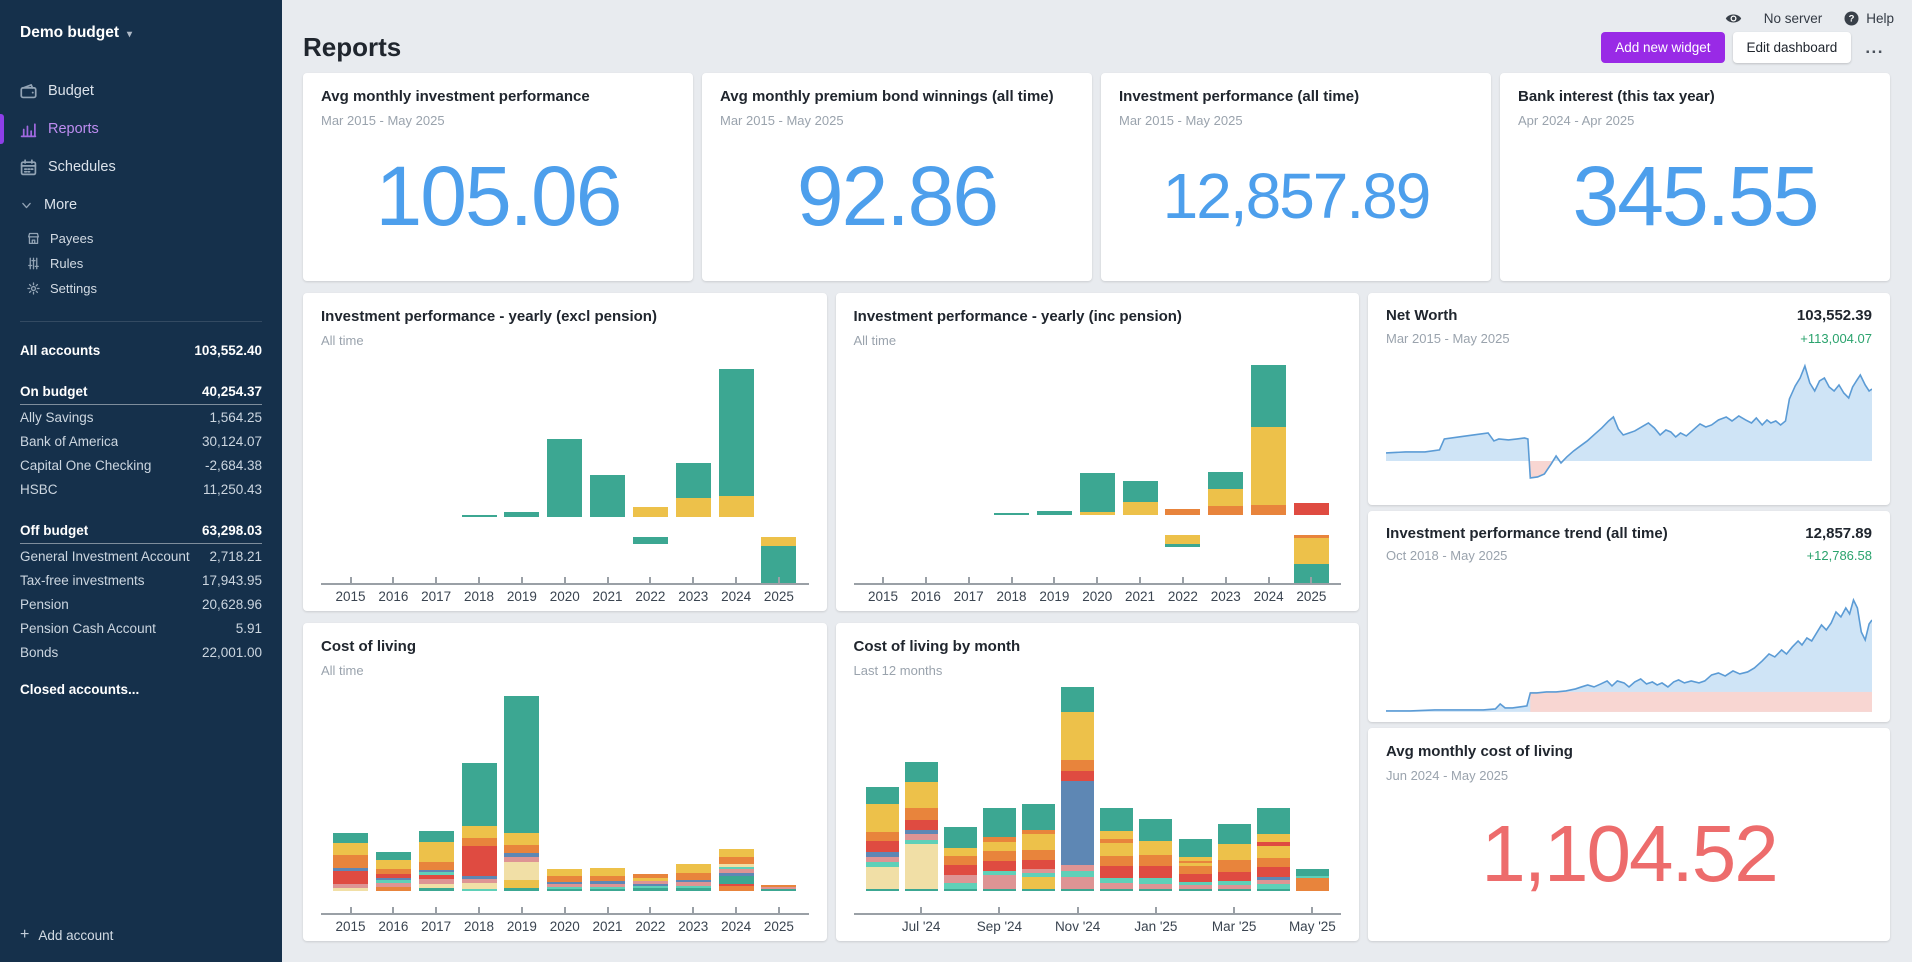  I want to click on budget-switcher: Demo budget ▾, so click(141, 33).